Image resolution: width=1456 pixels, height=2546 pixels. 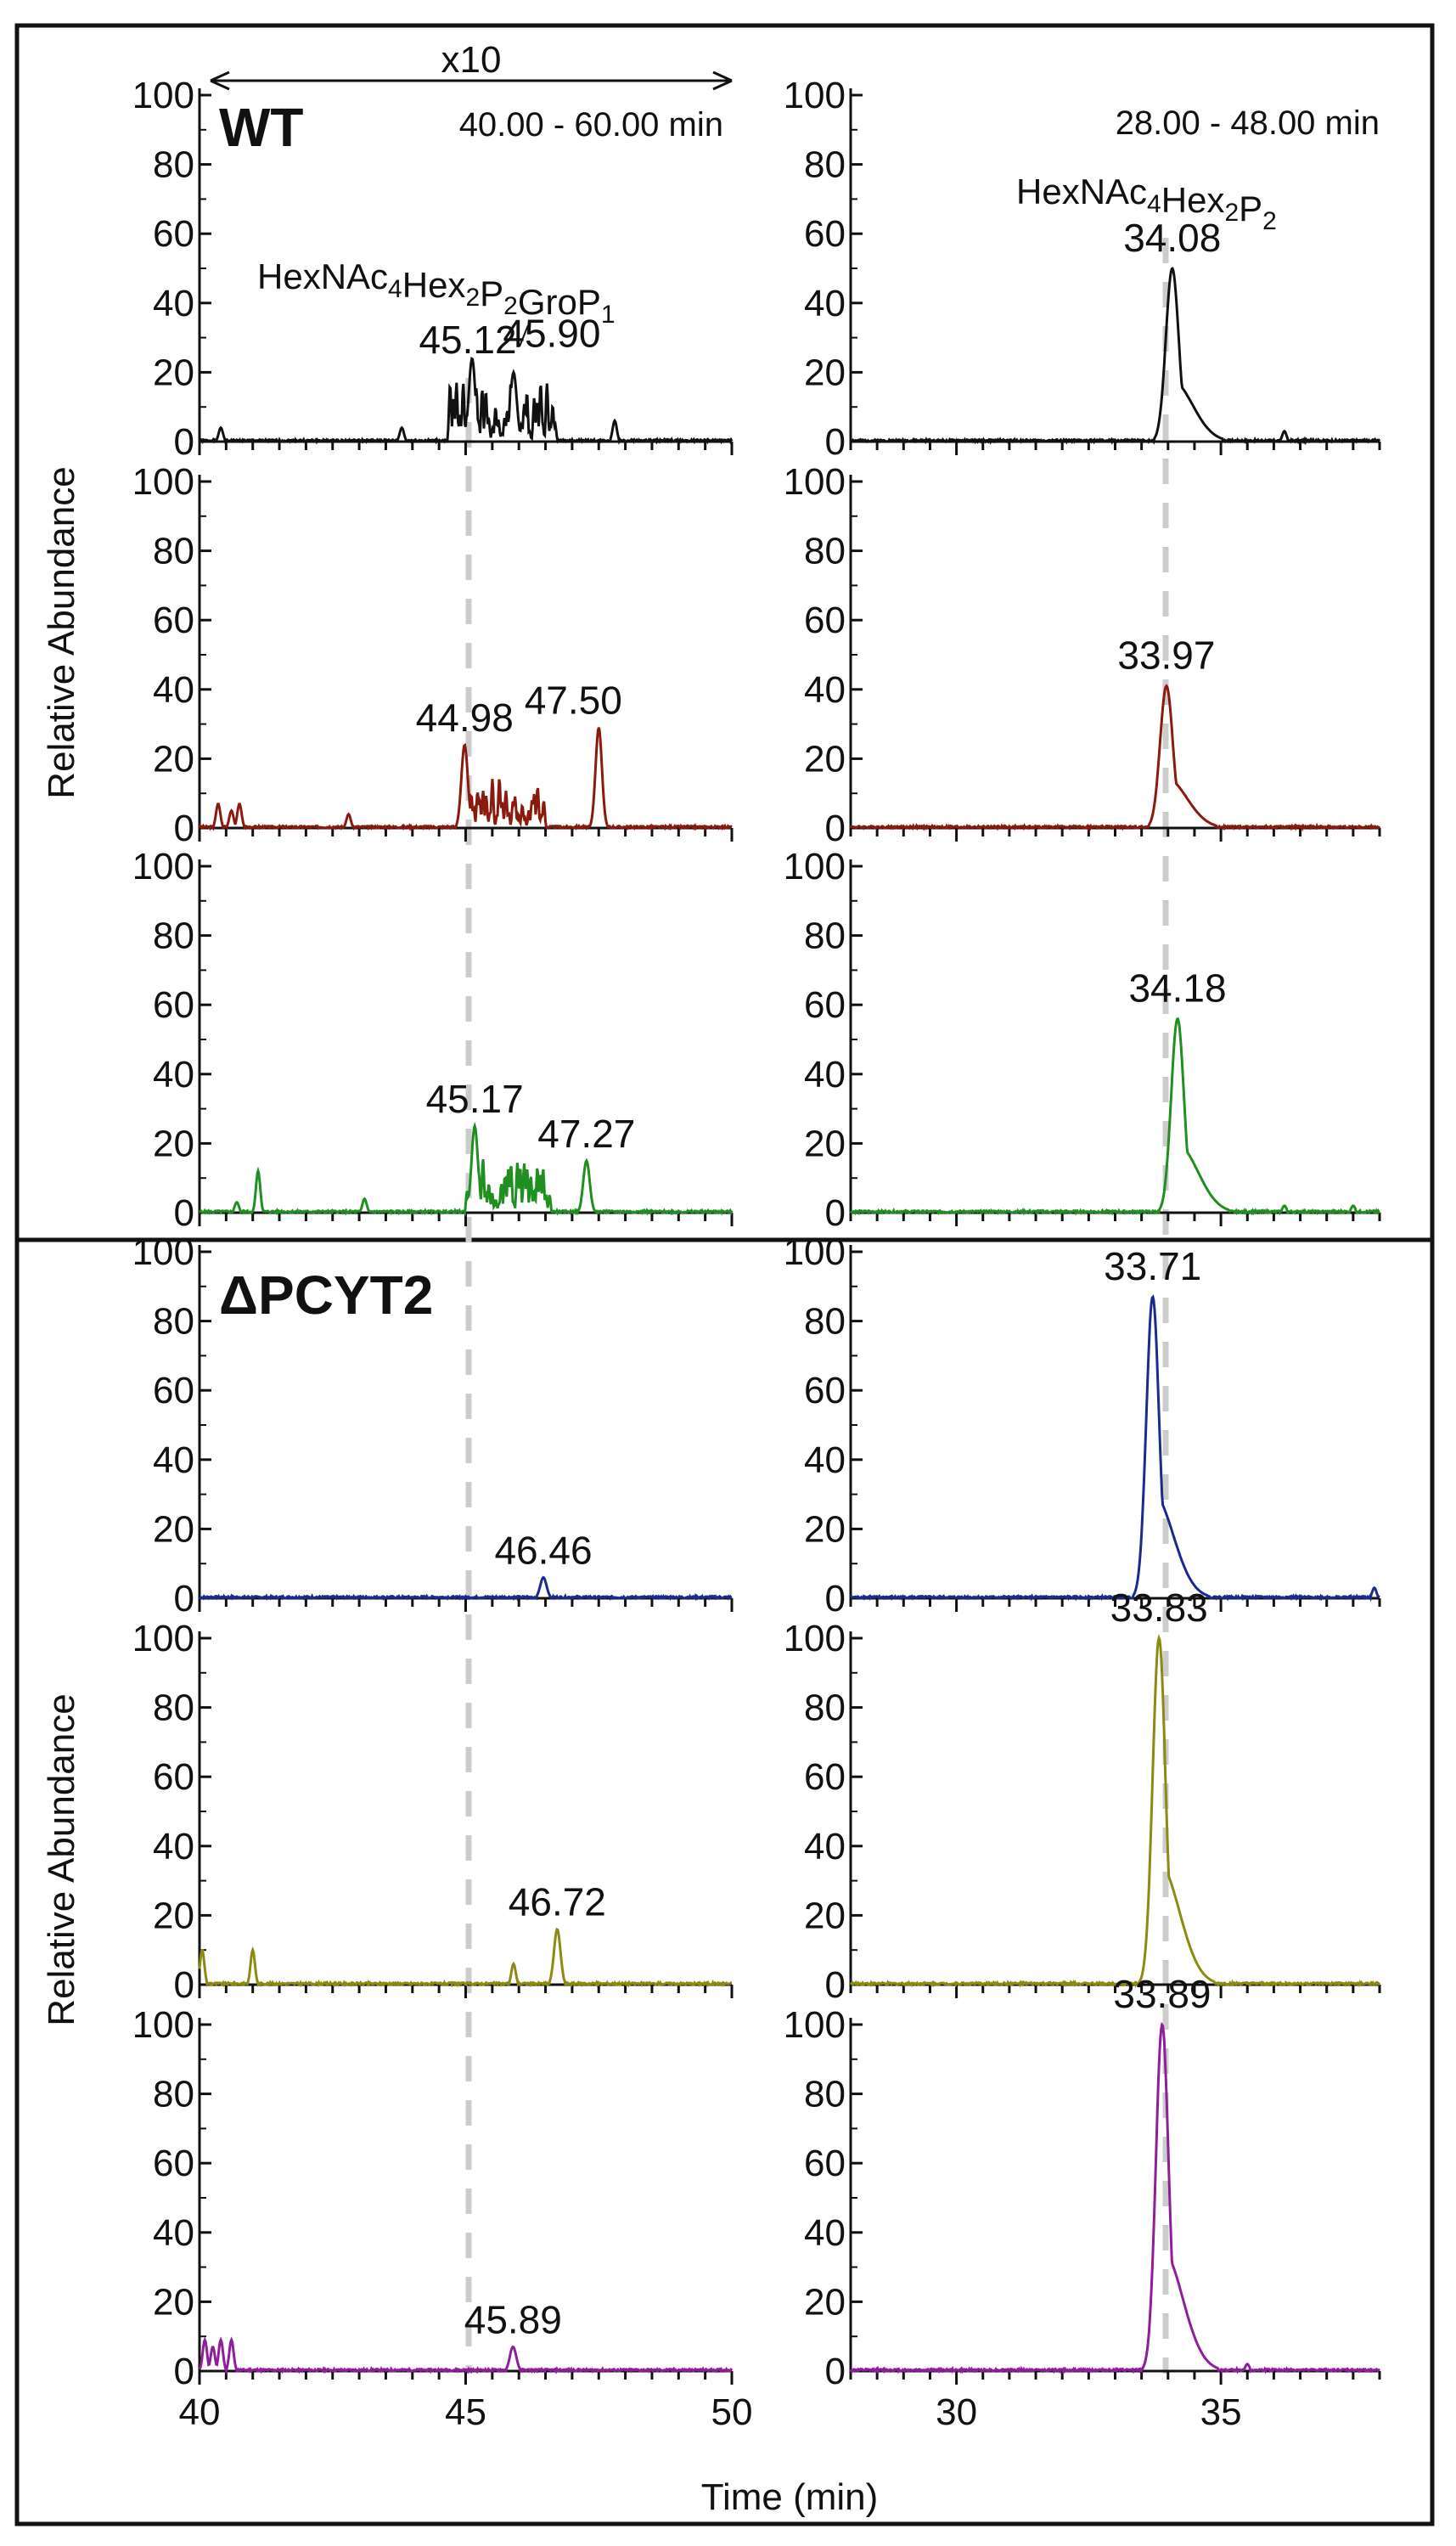 What do you see at coordinates (1082, 269) in the screenshot?
I see `panel-wt-right-1: 0 20 40 60 80 100 34.08` at bounding box center [1082, 269].